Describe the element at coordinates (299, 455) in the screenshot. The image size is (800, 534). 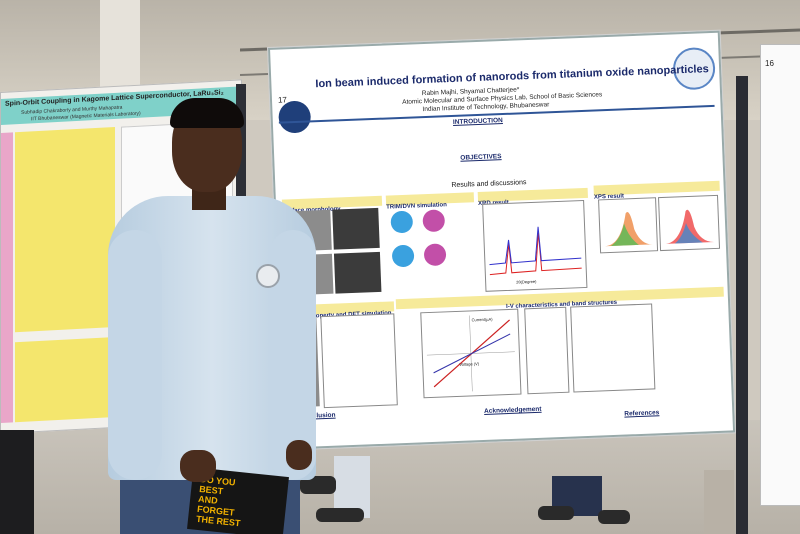
I see `person-right-hand` at that location.